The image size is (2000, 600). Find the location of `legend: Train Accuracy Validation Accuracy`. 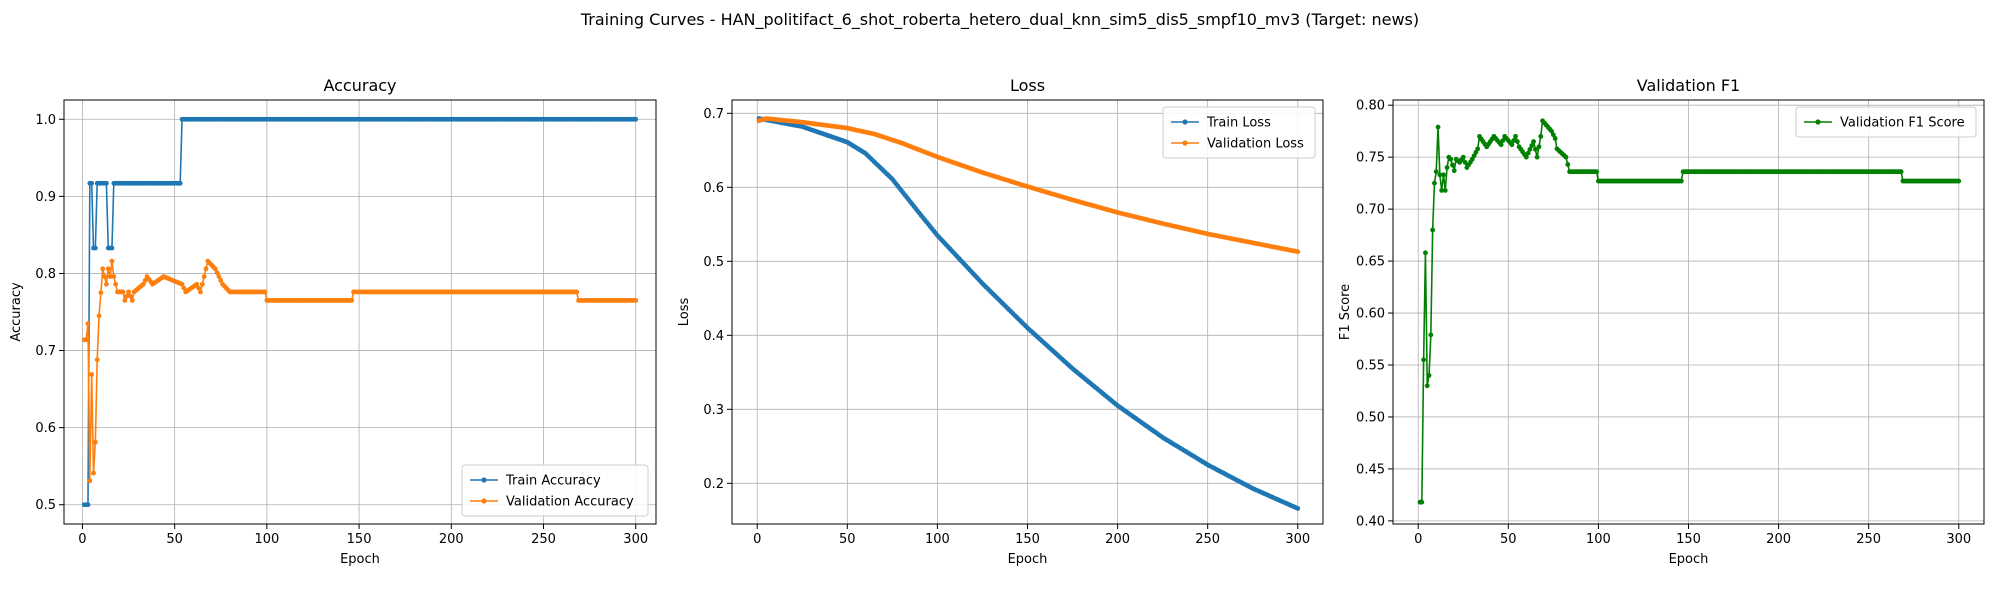

legend: Train Accuracy Validation Accuracy is located at coordinates (555, 490).